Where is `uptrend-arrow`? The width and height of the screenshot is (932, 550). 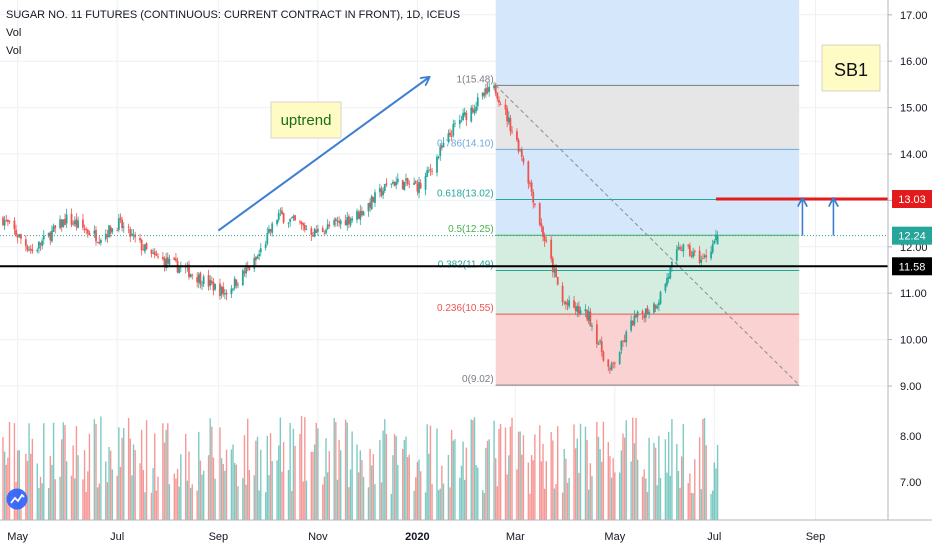
uptrend-arrow is located at coordinates (322, 154).